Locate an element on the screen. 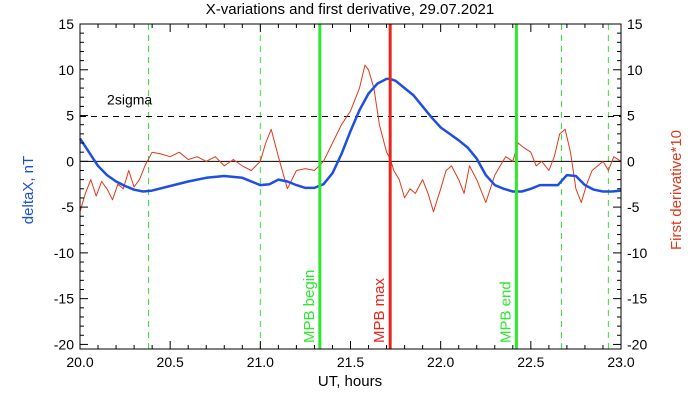 Image resolution: width=700 pixels, height=400 pixels. x-axis-label: UT, hours is located at coordinates (350, 381).